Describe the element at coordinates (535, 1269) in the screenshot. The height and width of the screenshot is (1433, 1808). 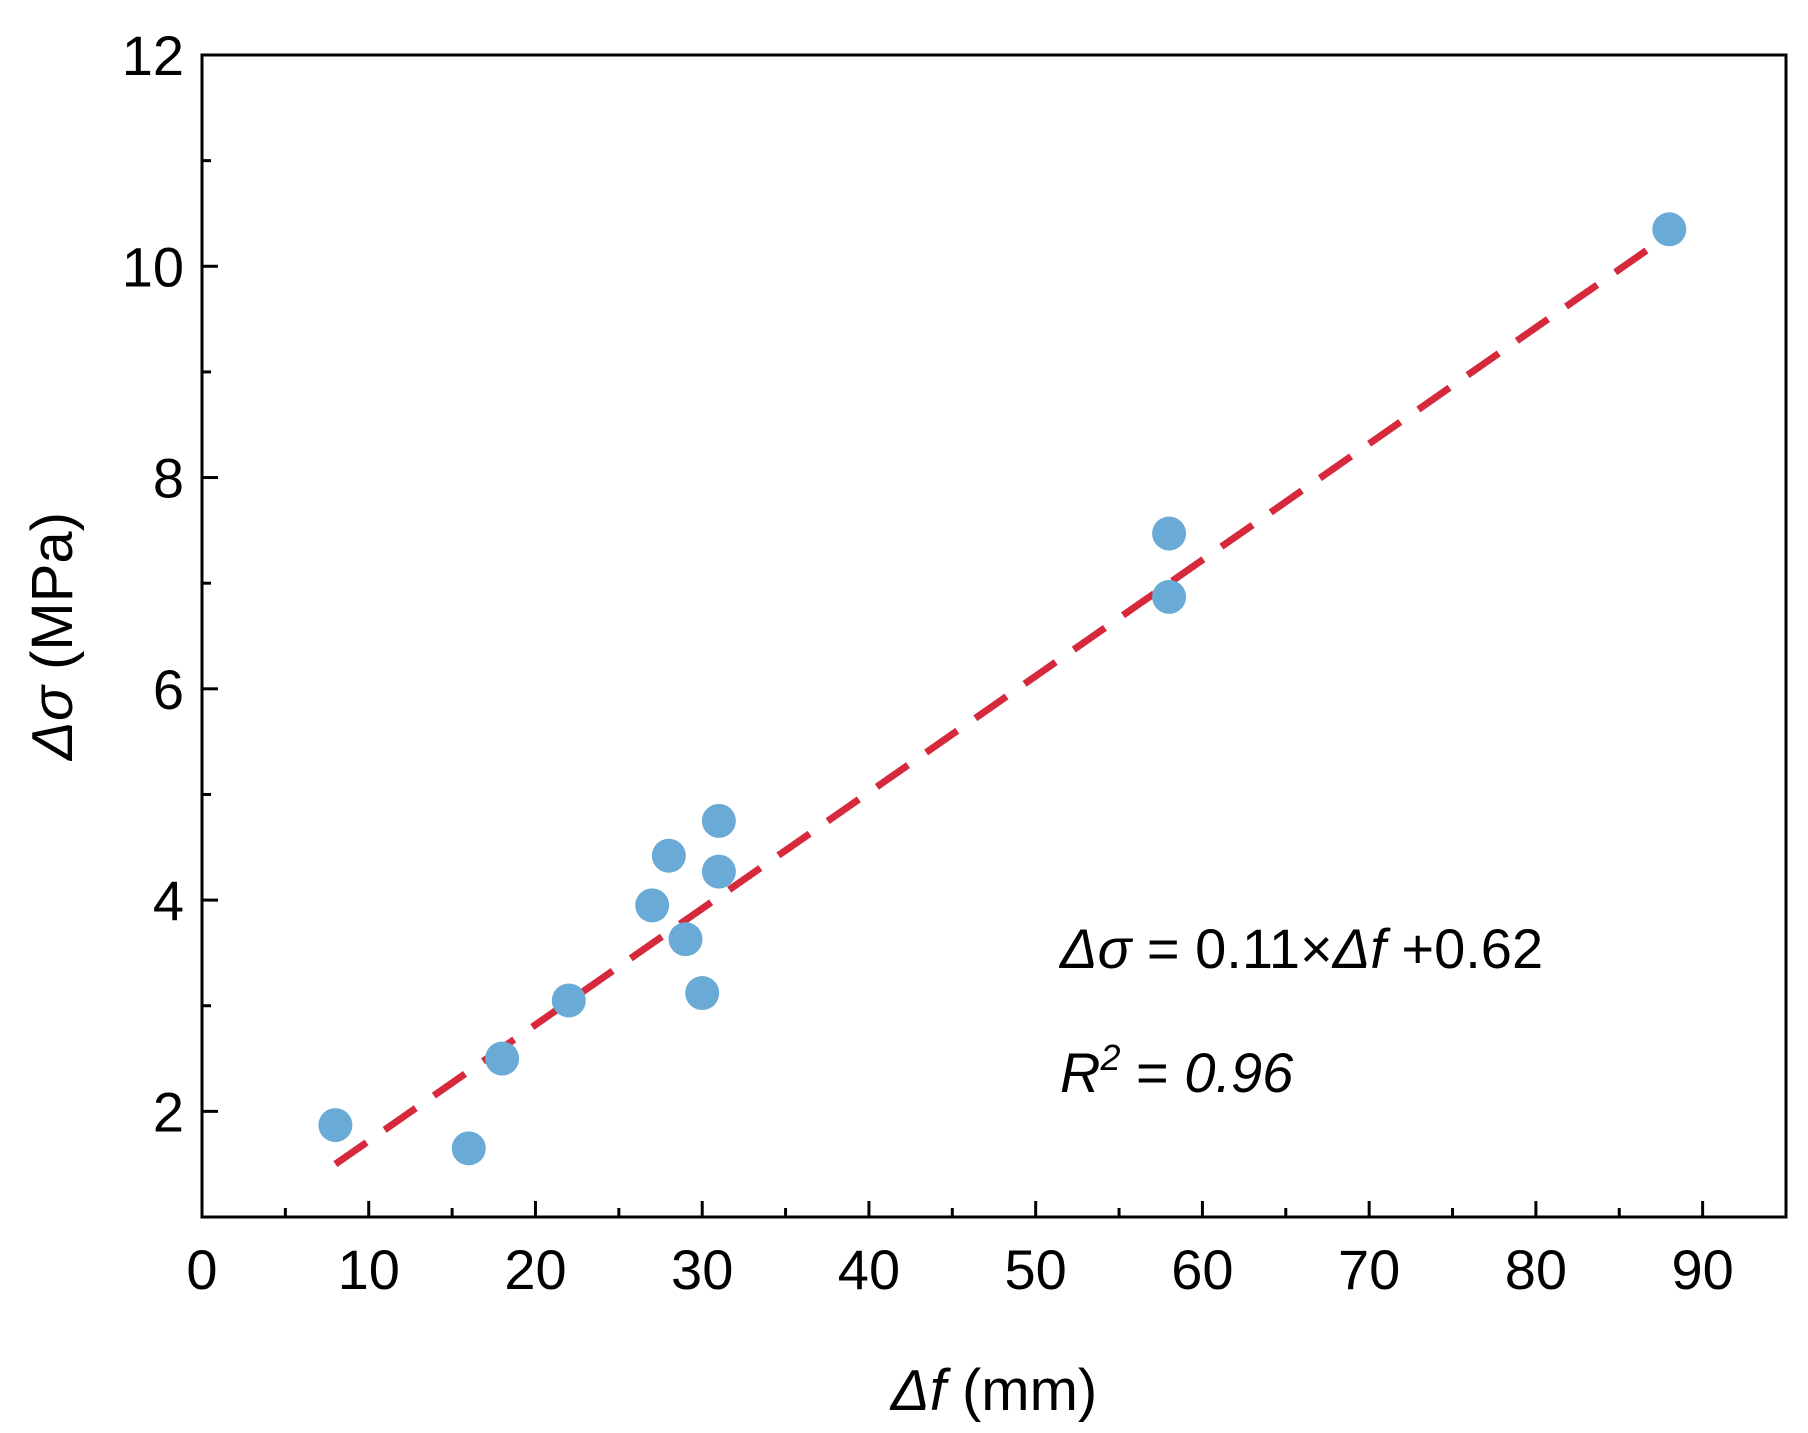
I see `x-tick-label: 20` at that location.